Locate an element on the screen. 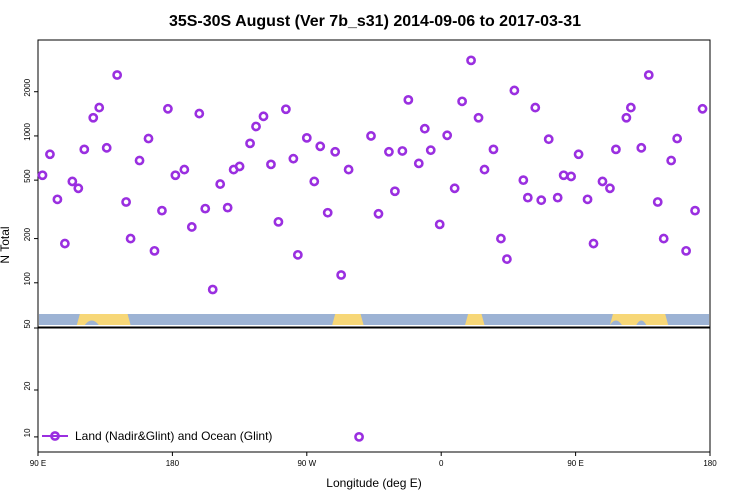 This screenshot has height=500, width=750. y-tick-label: 10 is located at coordinates (27, 432).